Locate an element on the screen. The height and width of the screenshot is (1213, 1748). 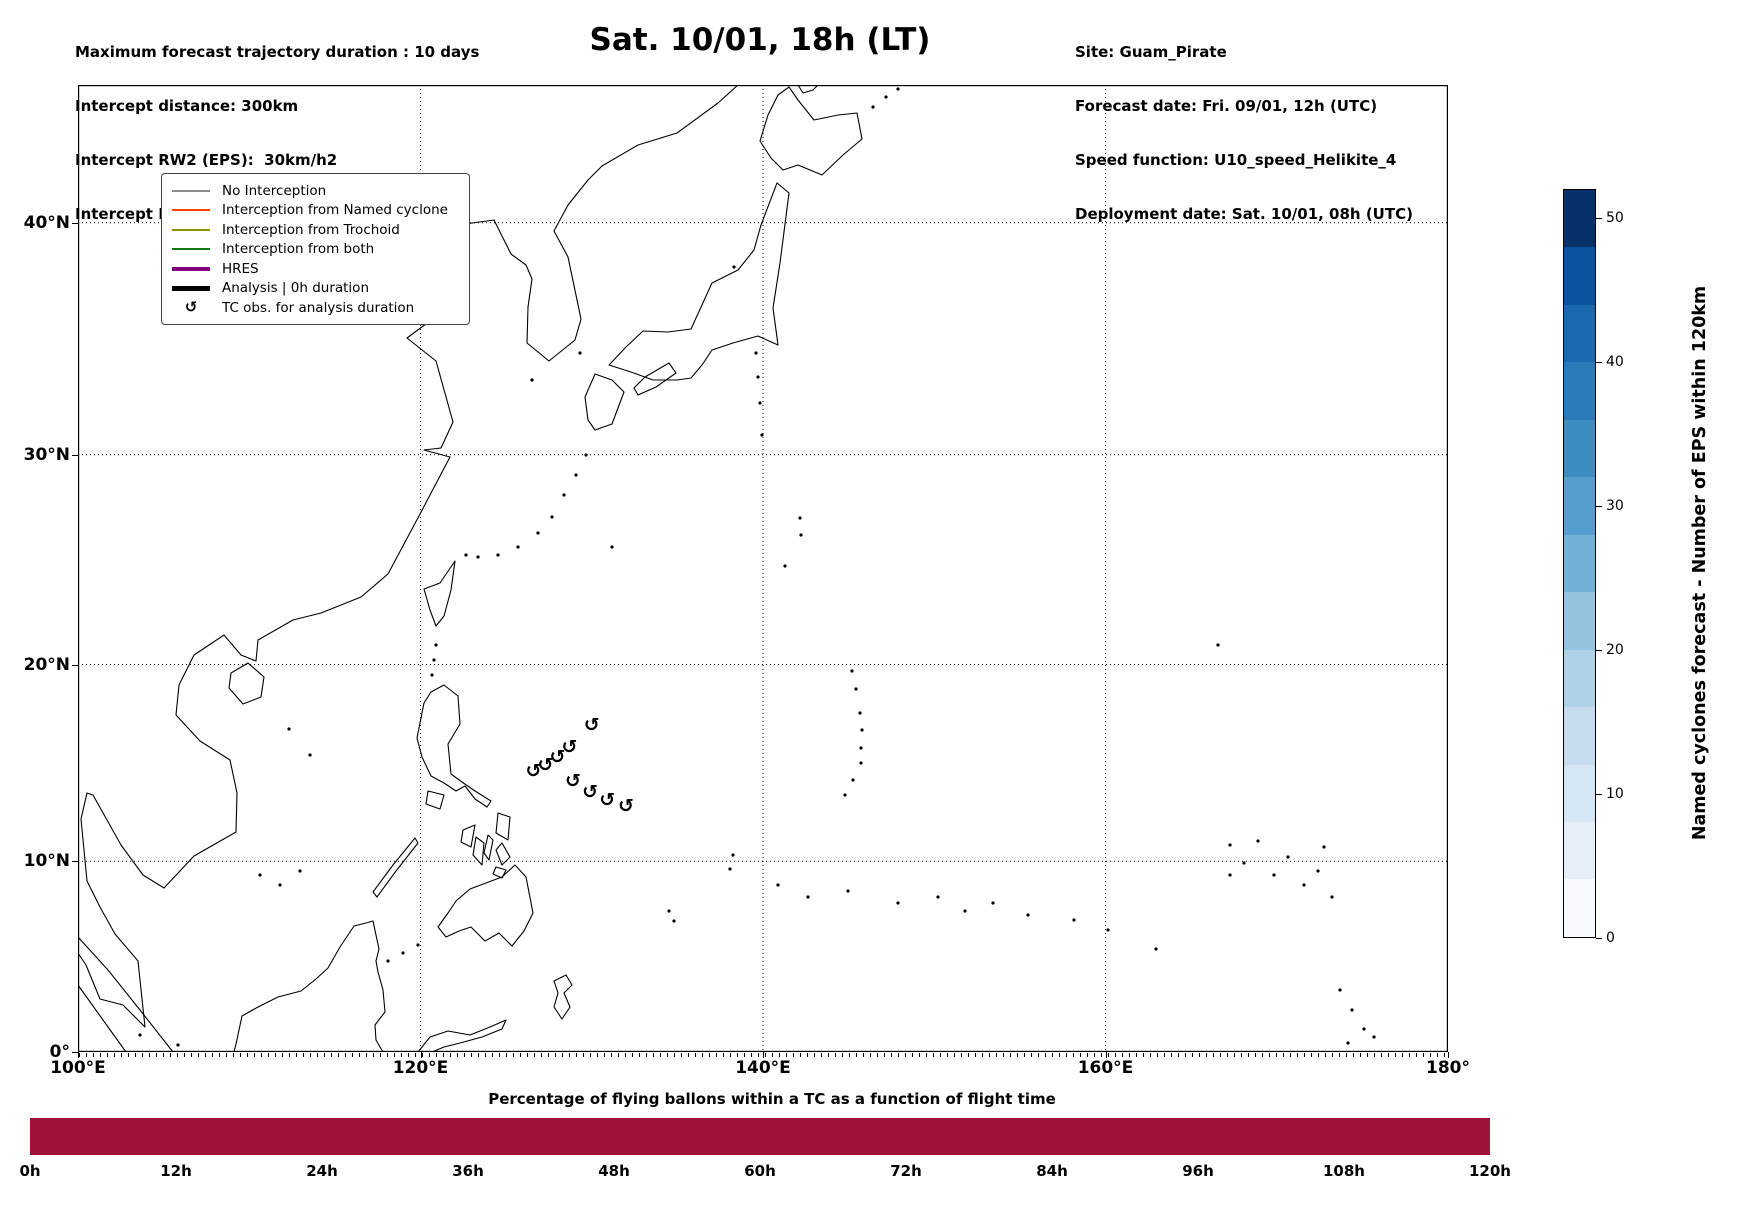
legend-item-1: Interception from Named cyclone is located at coordinates (315, 211).